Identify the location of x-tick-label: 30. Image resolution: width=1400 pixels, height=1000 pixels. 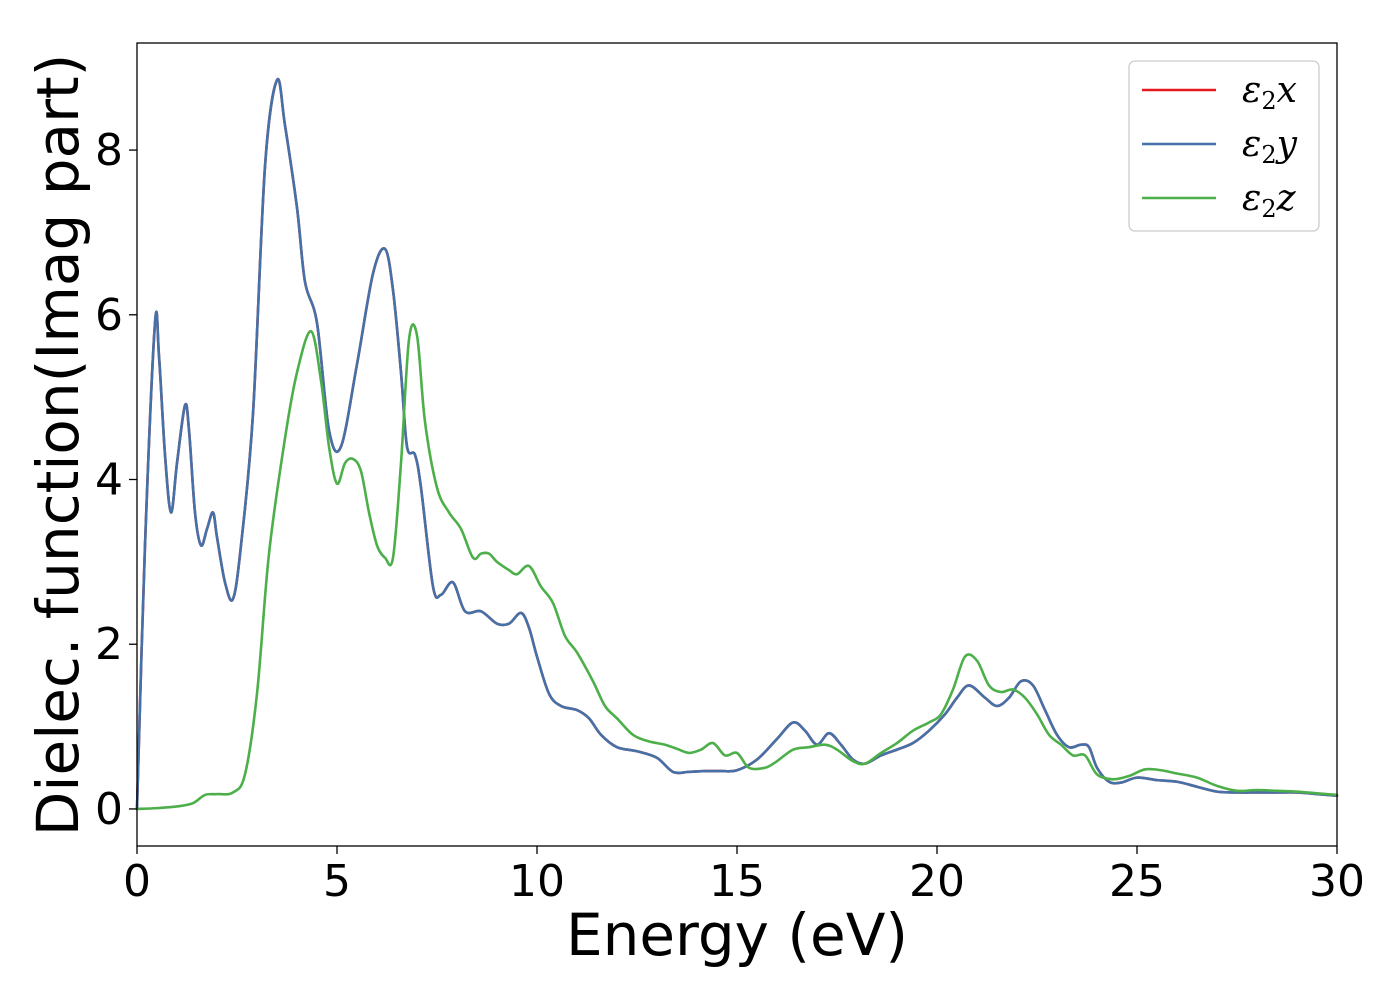
(1337, 881).